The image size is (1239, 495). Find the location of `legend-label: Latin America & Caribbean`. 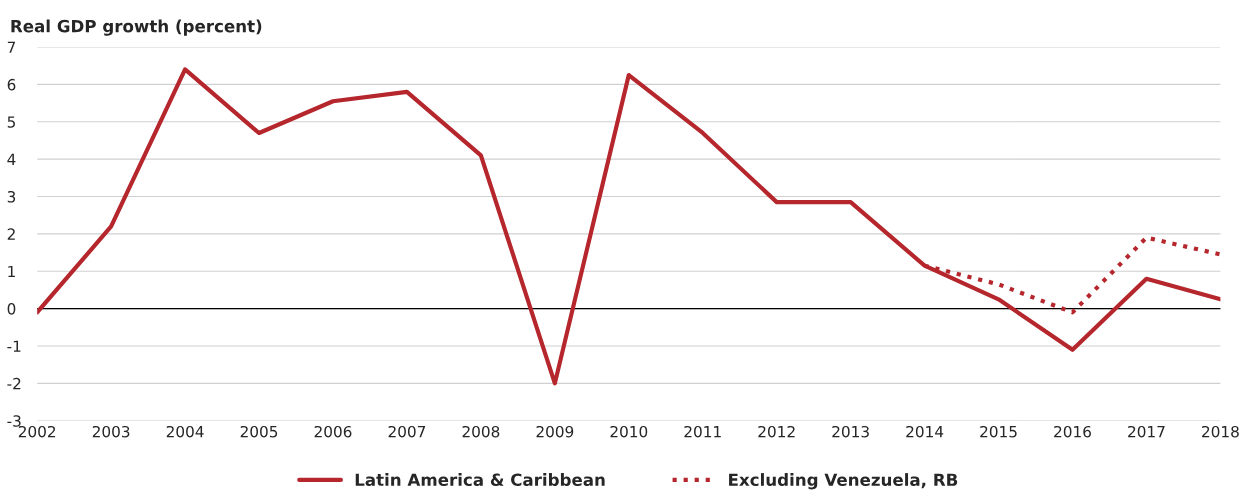

legend-label: Latin America & Caribbean is located at coordinates (480, 480).